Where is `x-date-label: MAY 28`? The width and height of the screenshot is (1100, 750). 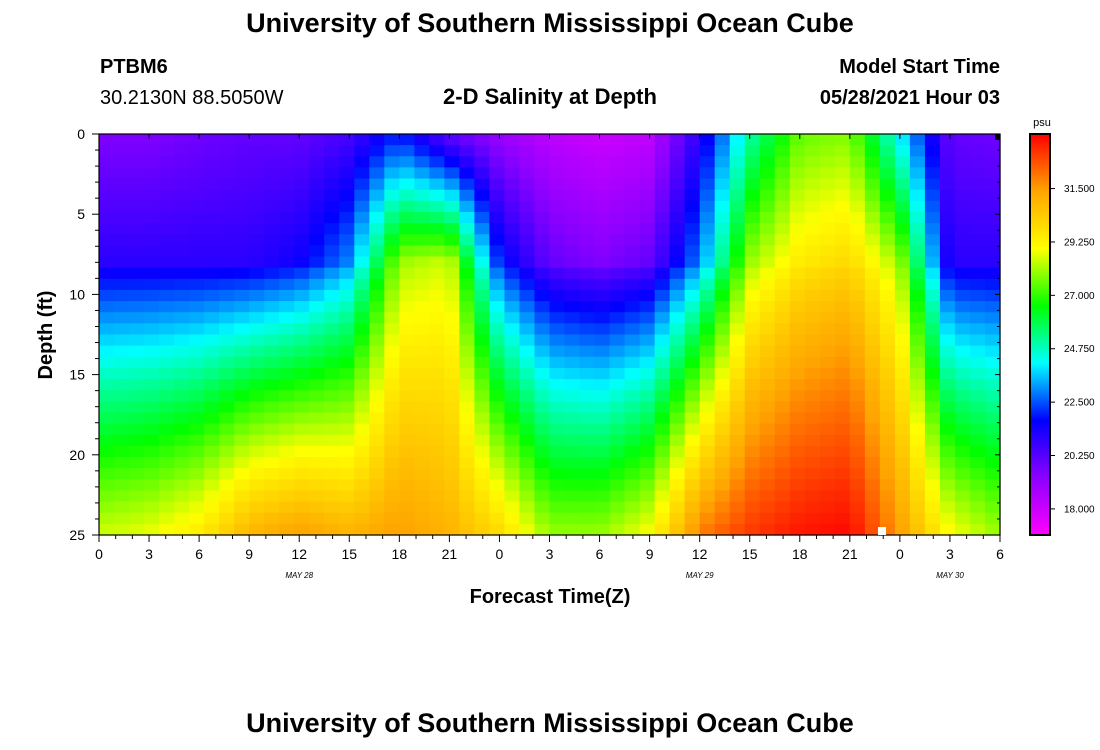 x-date-label: MAY 28 is located at coordinates (299, 575).